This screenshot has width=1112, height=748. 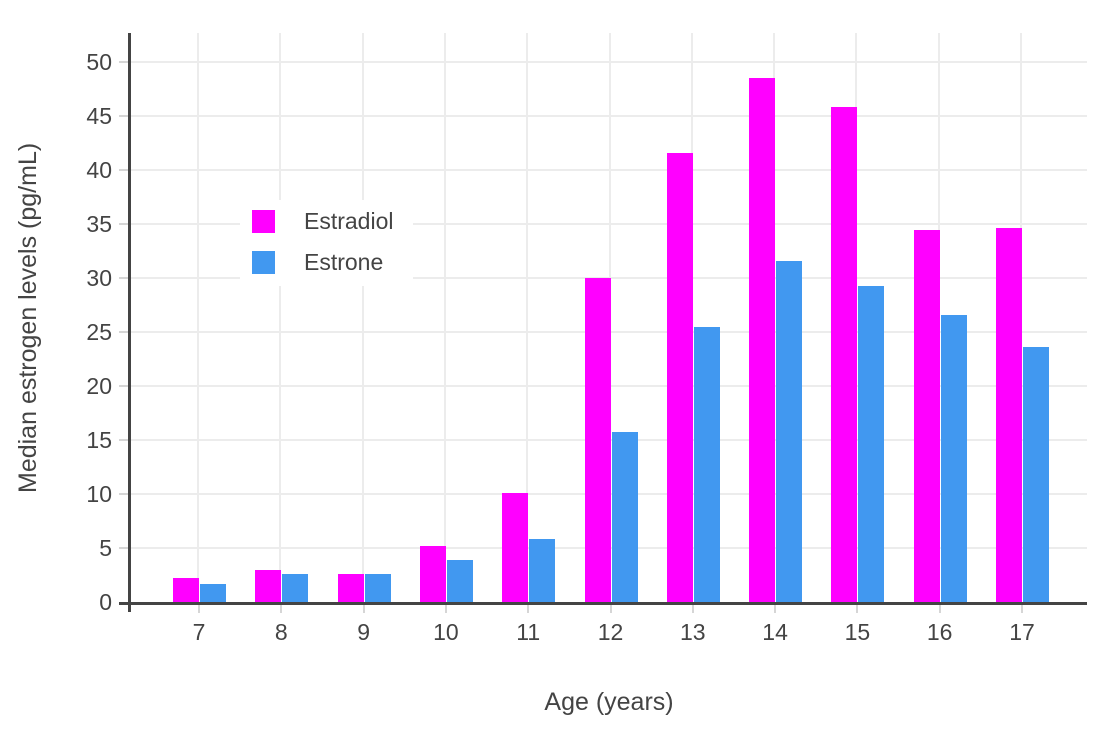 I want to click on legend-label-estrone: Estrone, so click(x=344, y=262).